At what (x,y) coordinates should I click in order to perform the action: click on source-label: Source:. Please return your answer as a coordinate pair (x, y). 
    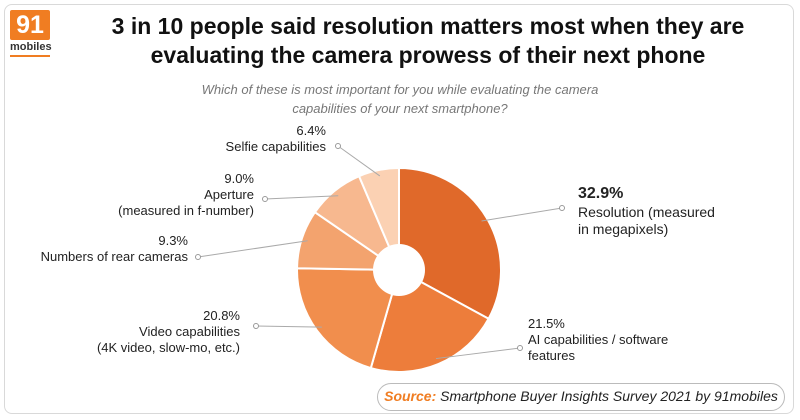
    Looking at the image, I should click on (410, 396).